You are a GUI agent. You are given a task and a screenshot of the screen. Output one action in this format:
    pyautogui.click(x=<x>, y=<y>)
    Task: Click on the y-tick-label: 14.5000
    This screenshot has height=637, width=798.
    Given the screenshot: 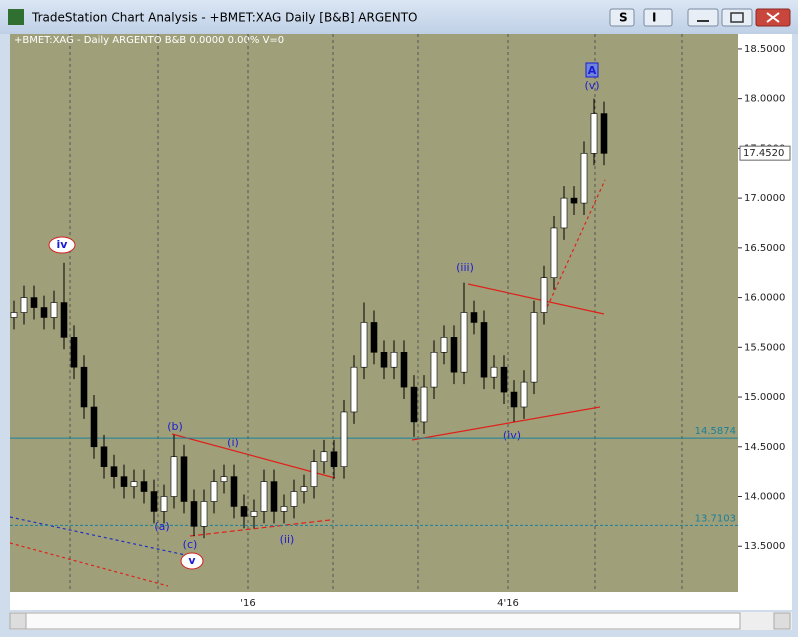 What is the action you would take?
    pyautogui.click(x=764, y=447)
    